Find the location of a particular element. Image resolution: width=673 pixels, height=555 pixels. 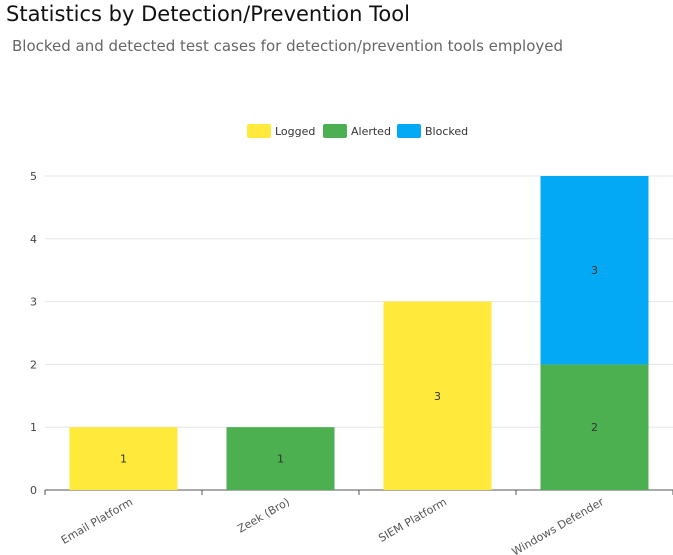

x-tick-label: Windows Defender is located at coordinates (558, 525).